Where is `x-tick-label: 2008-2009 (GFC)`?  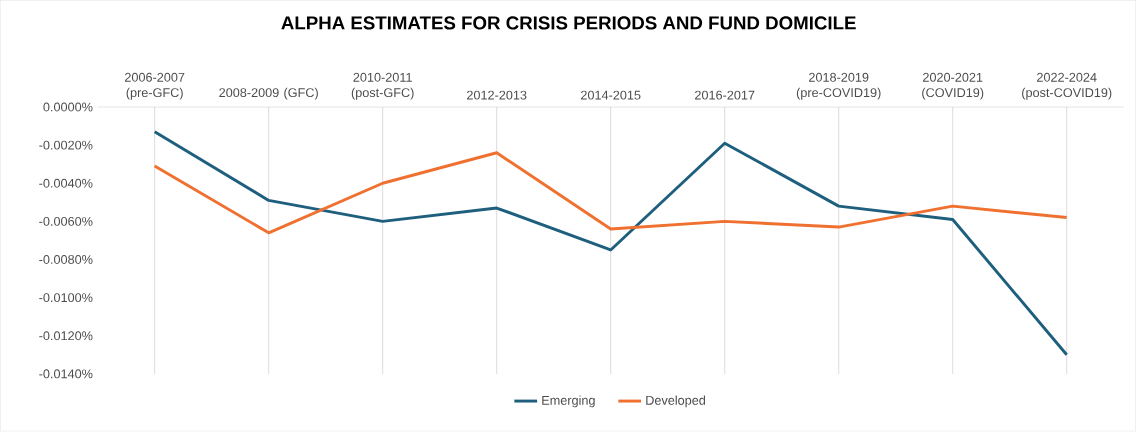
x-tick-label: 2008-2009 (GFC) is located at coordinates (268, 94).